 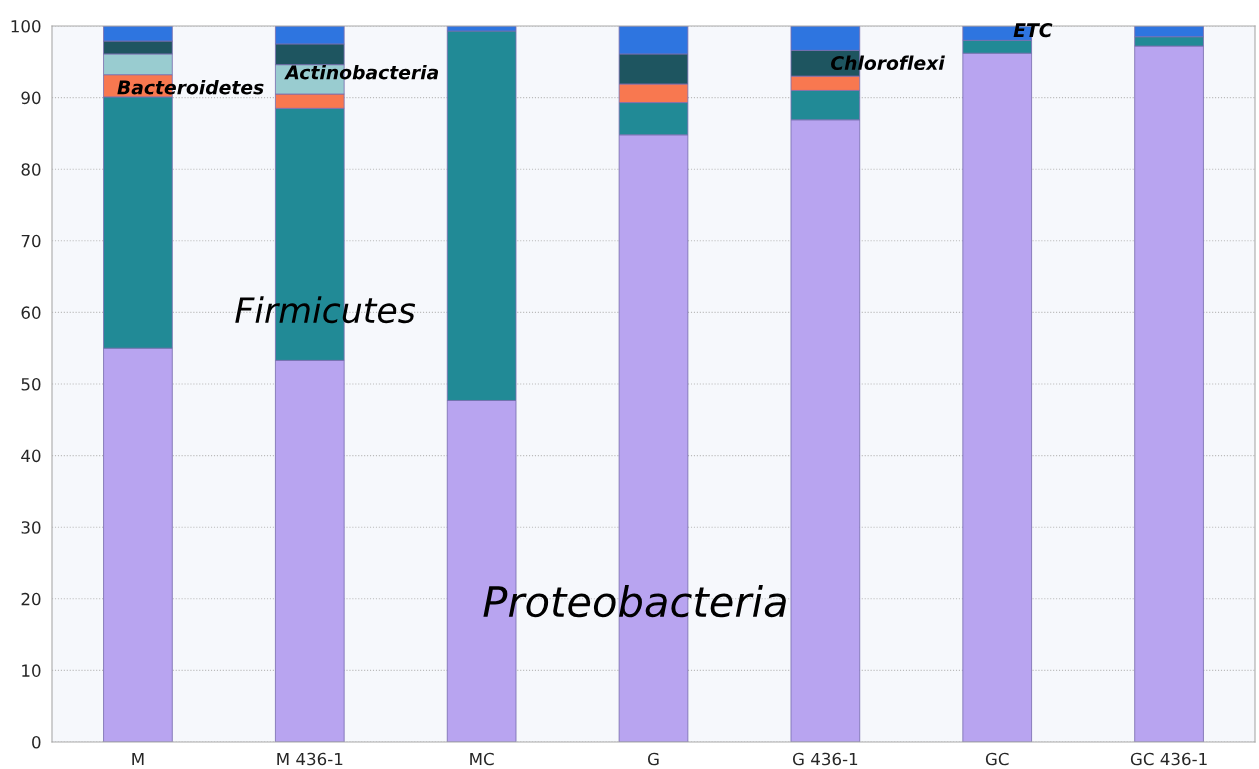 What do you see at coordinates (482, 759) in the screenshot?
I see `x-tick-label: MC` at bounding box center [482, 759].